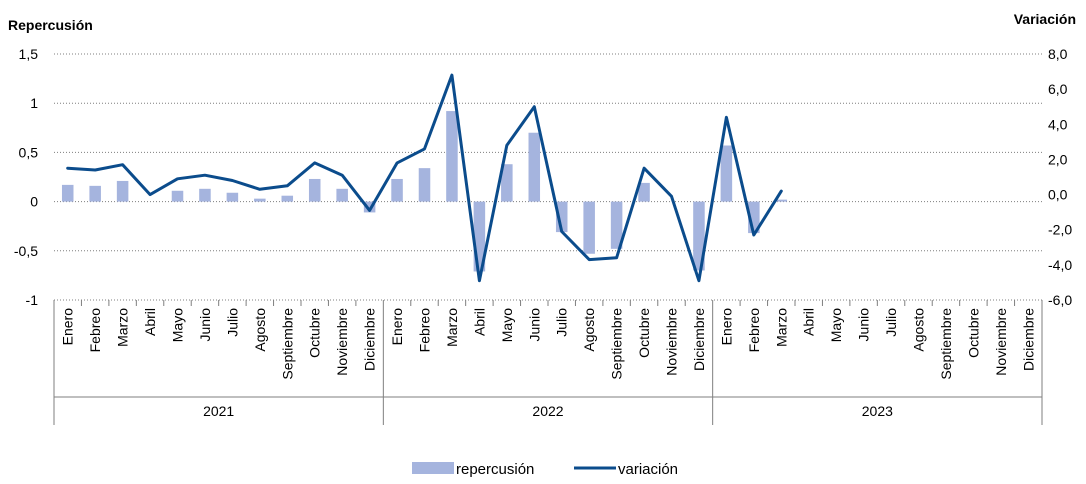 Image resolution: width=1086 pixels, height=484 pixels. What do you see at coordinates (1060, 300) in the screenshot?
I see `right-tick-label: -6,0` at bounding box center [1060, 300].